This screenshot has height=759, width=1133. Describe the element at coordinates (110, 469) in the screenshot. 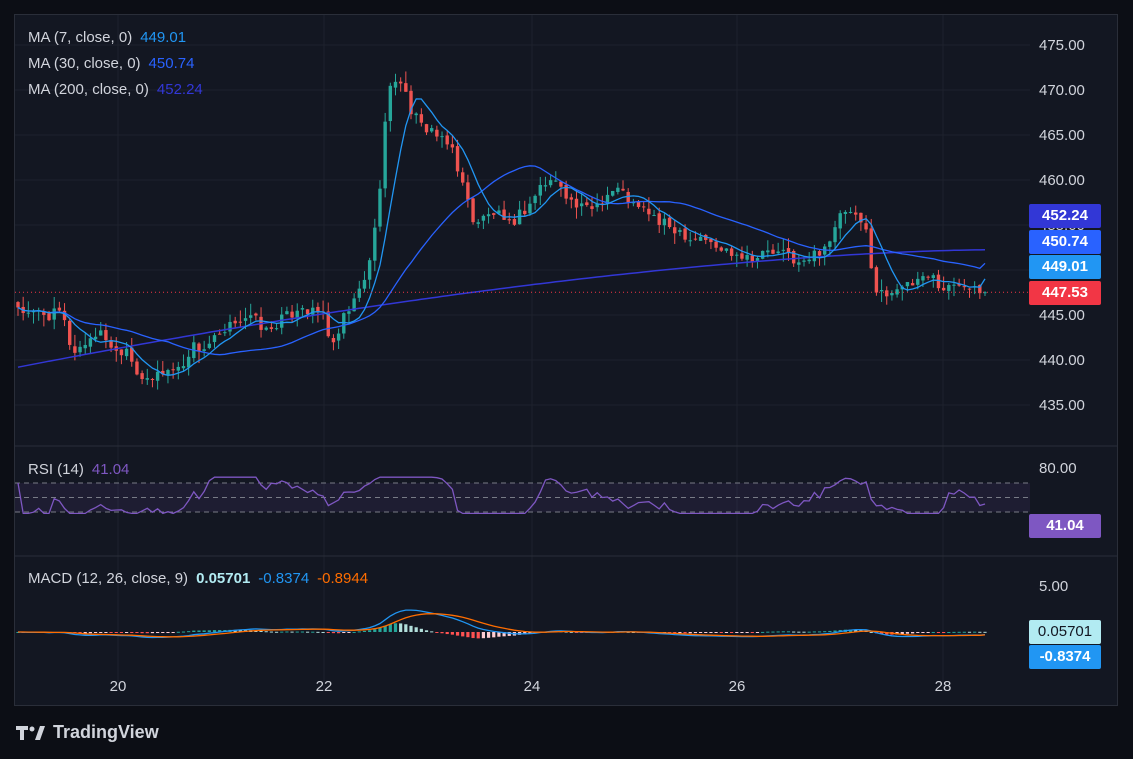

I see `legend-rsi-value: 41.04` at that location.